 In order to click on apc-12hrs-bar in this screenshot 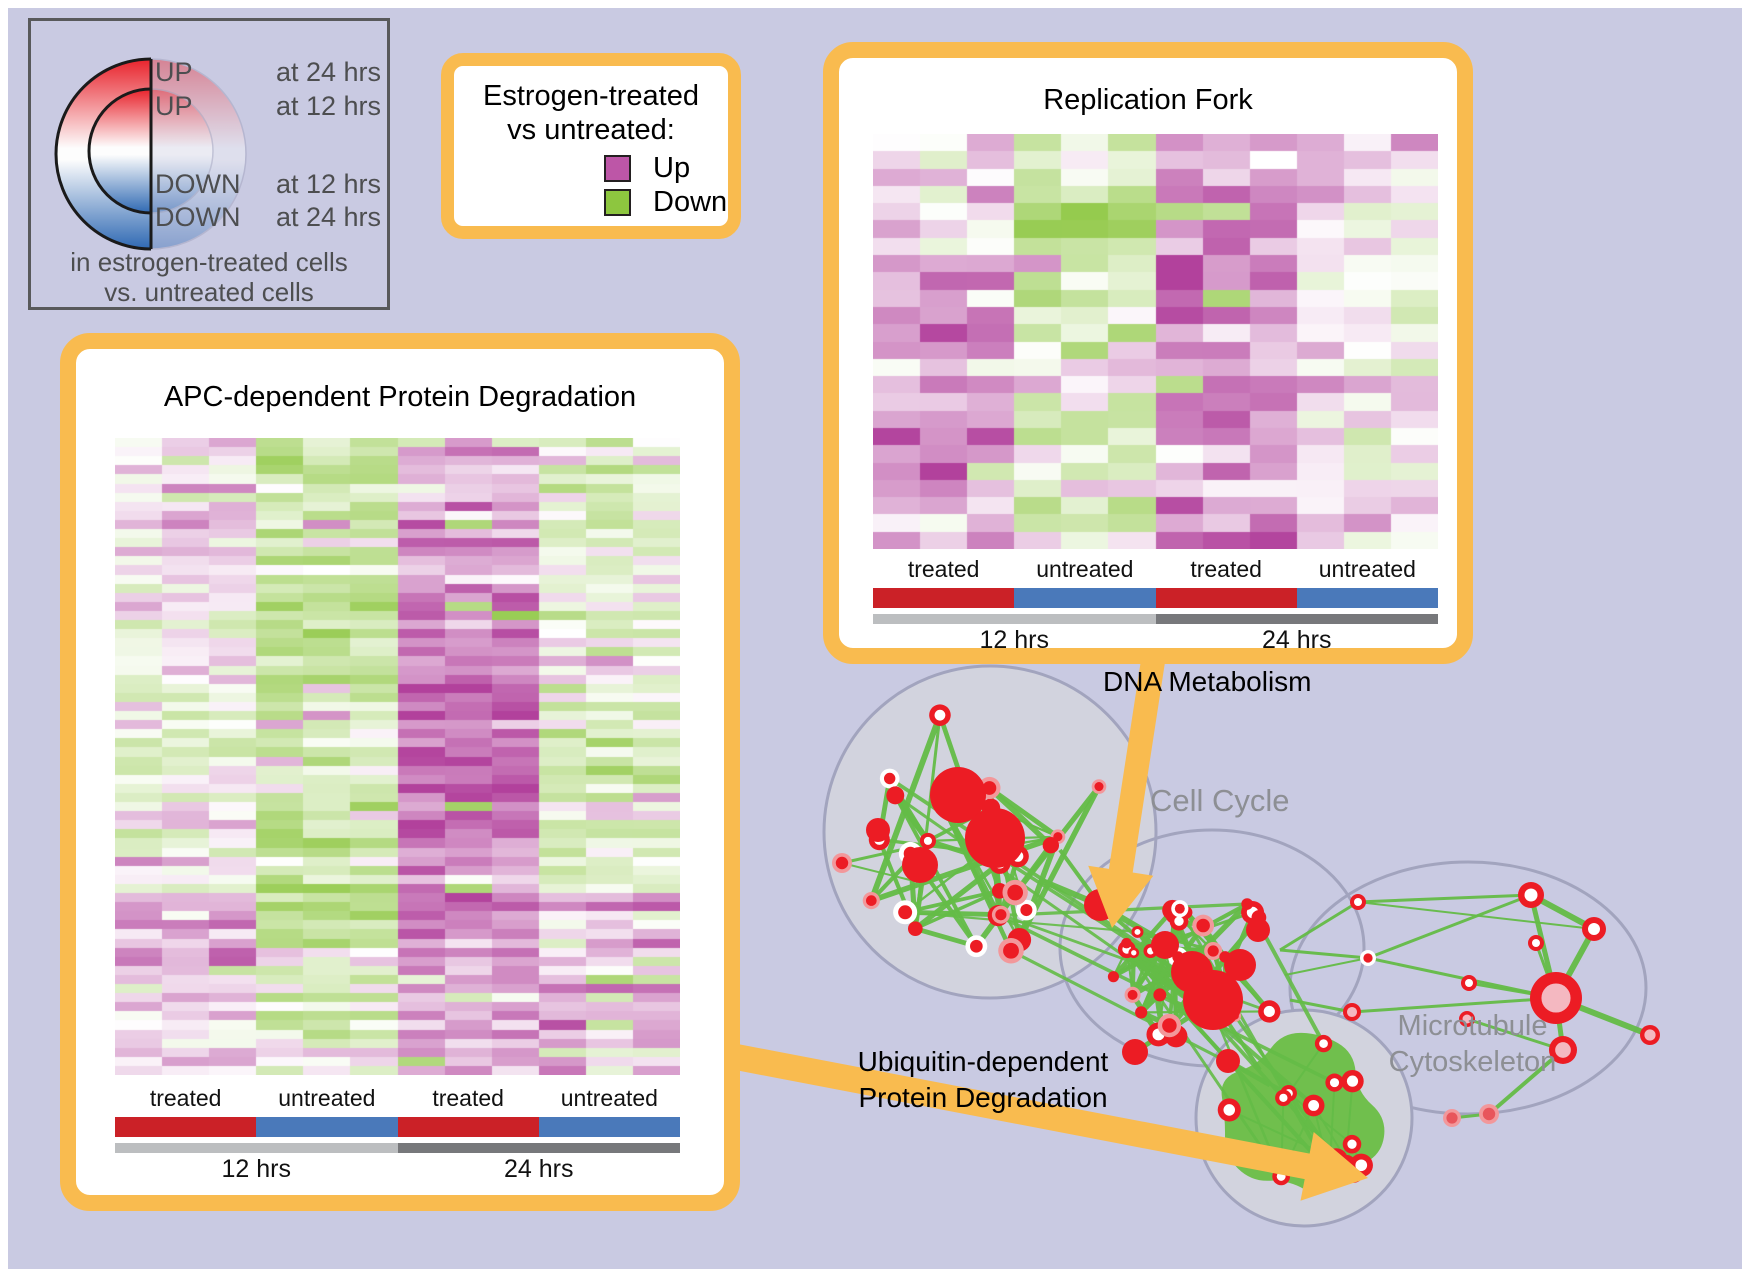, I will do `click(256, 1148)`.